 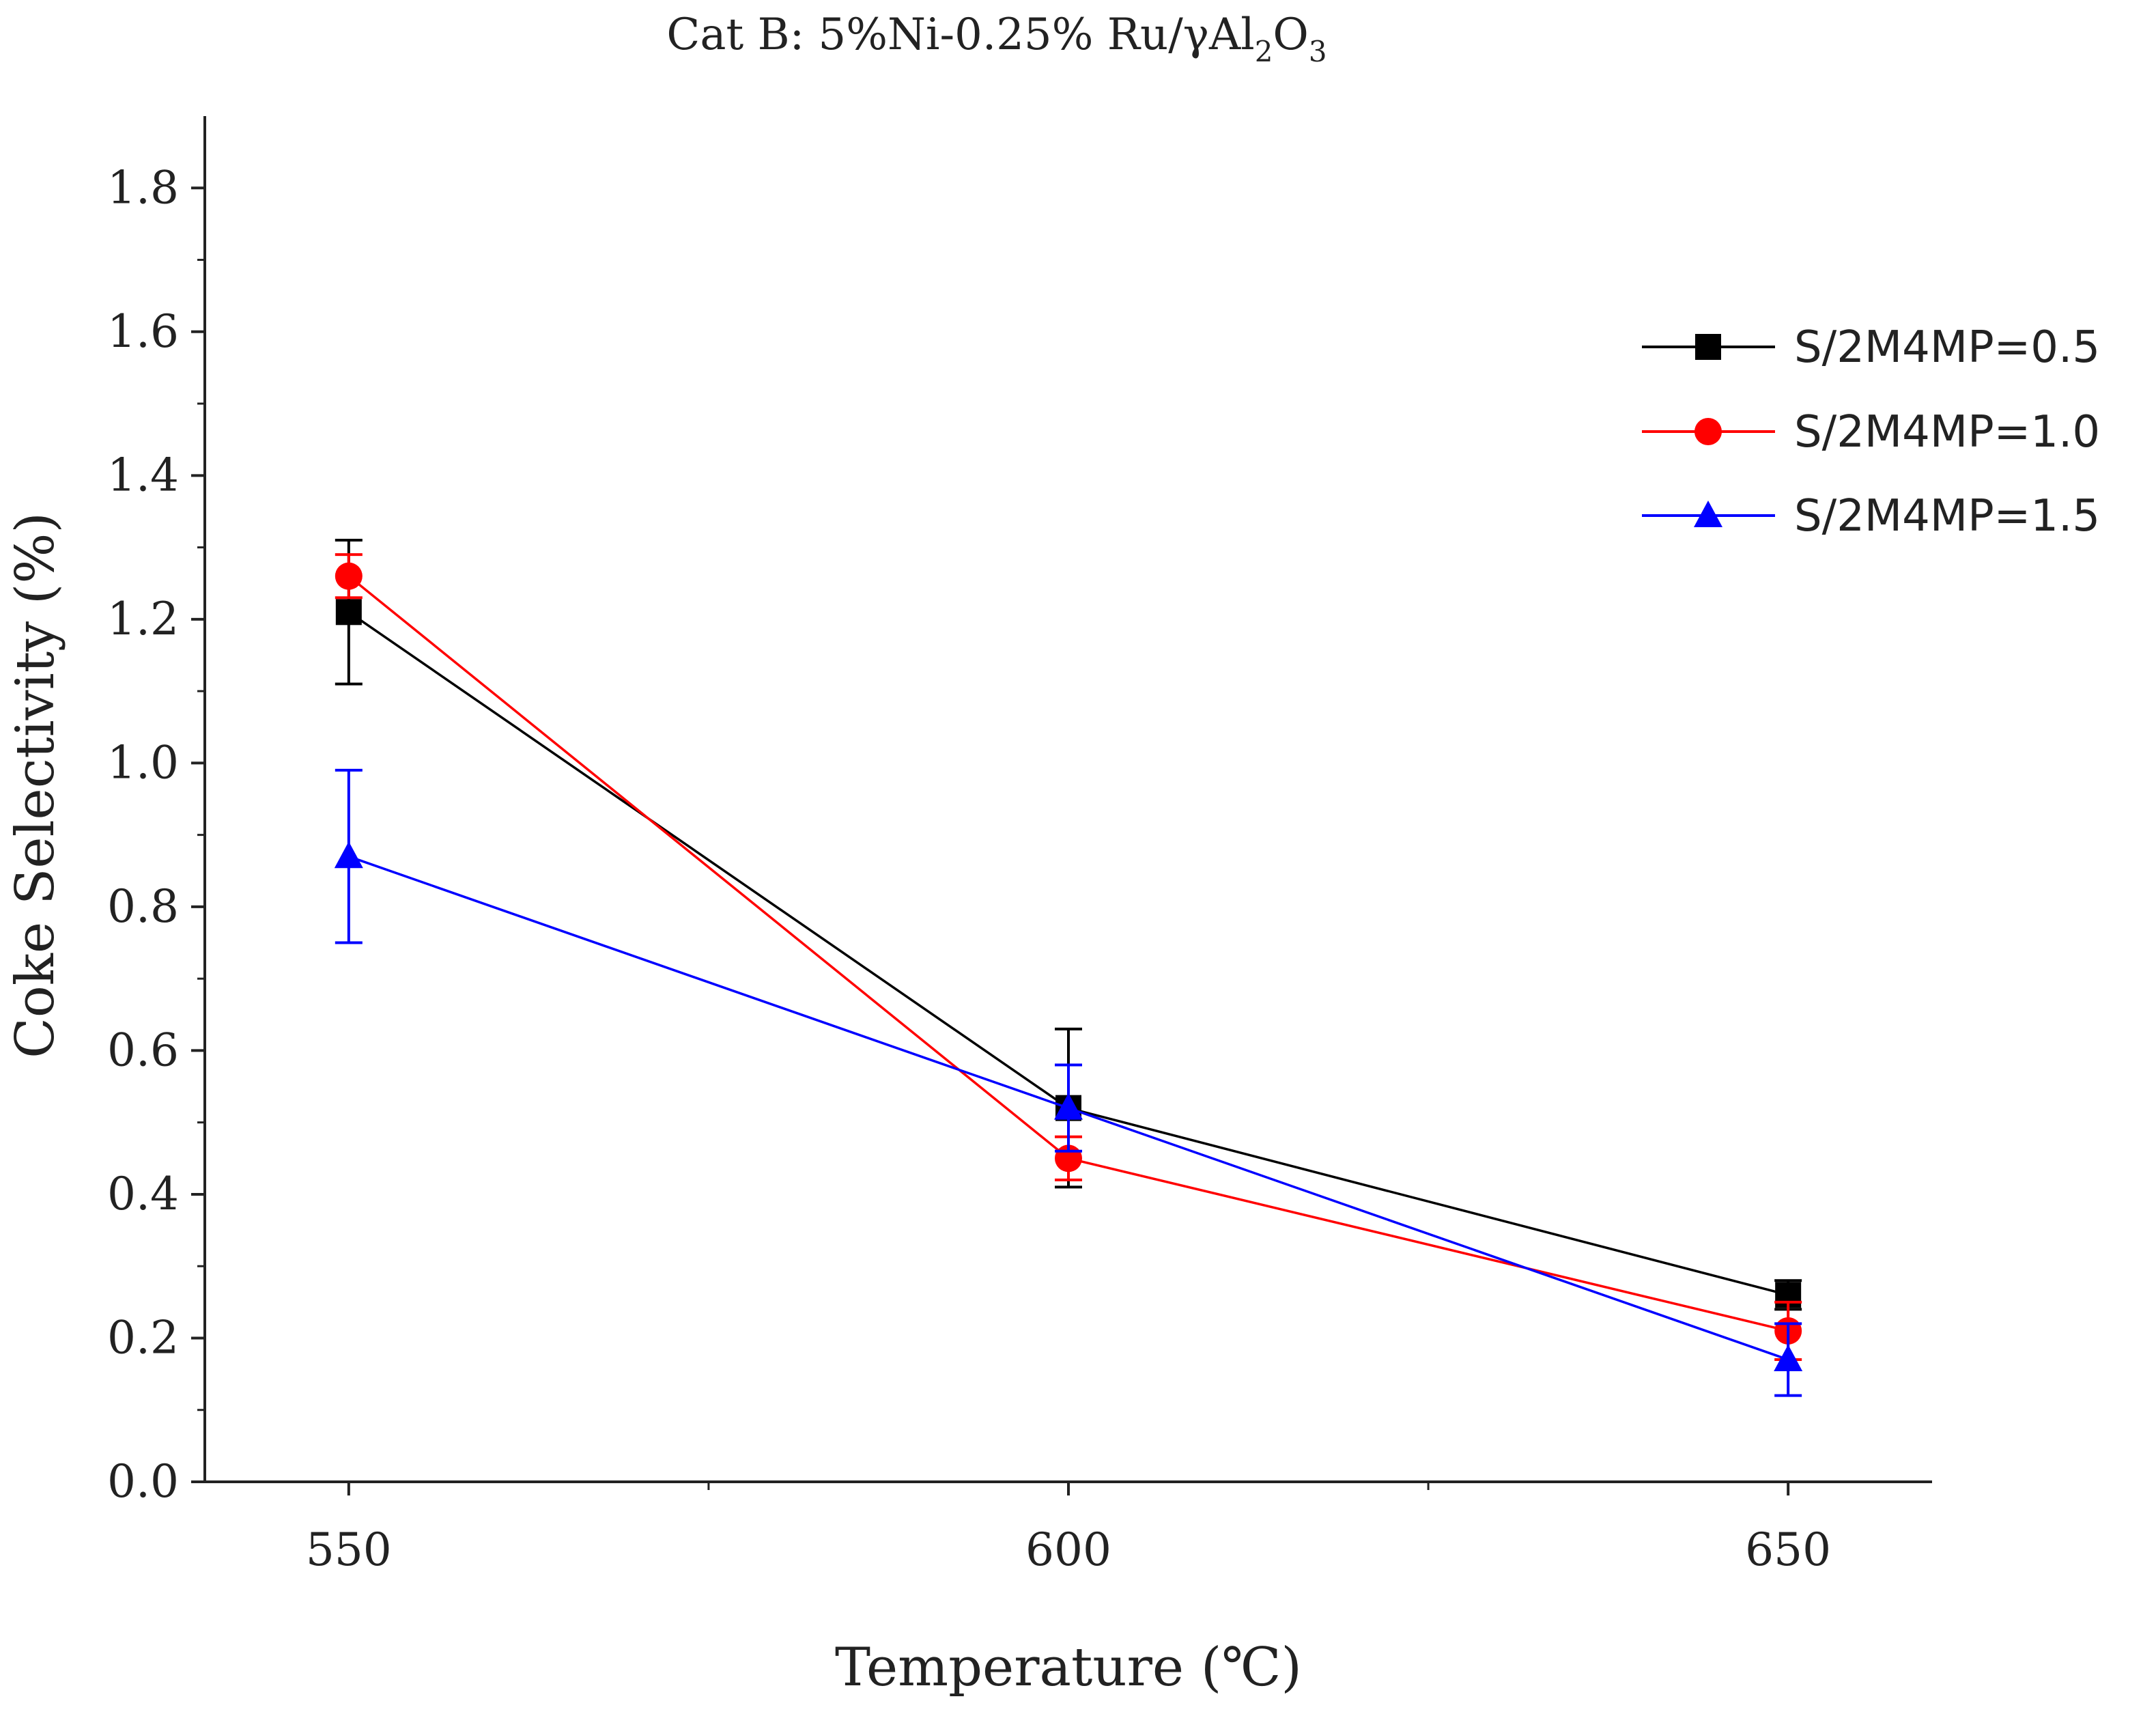 I want to click on y-tick-label: 0.4, so click(x=143, y=1194).